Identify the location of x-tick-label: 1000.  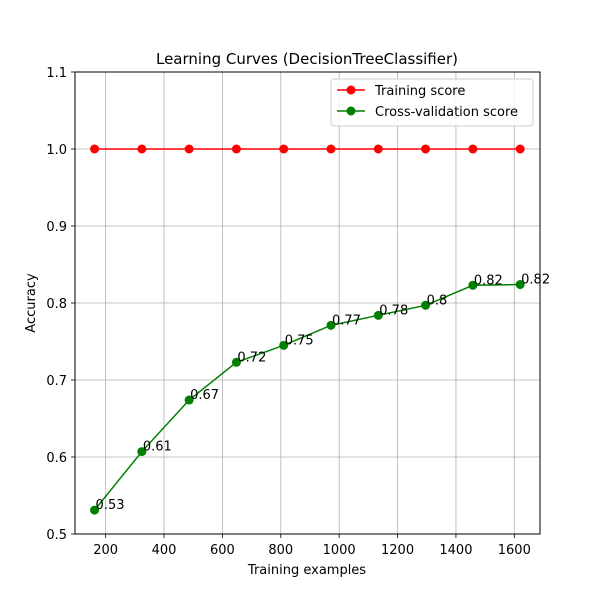
(339, 550).